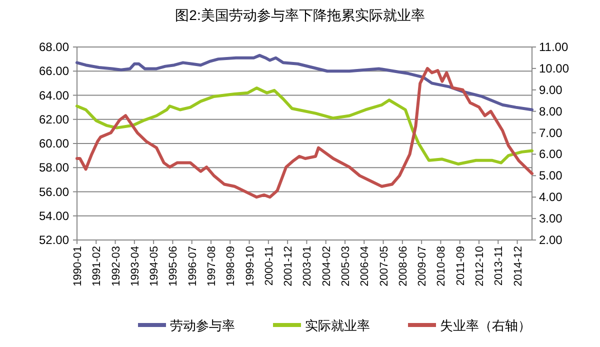 This screenshot has height=347, width=600. Describe the element at coordinates (422, 266) in the screenshot. I see `x-tick-label: 2009-07` at that location.